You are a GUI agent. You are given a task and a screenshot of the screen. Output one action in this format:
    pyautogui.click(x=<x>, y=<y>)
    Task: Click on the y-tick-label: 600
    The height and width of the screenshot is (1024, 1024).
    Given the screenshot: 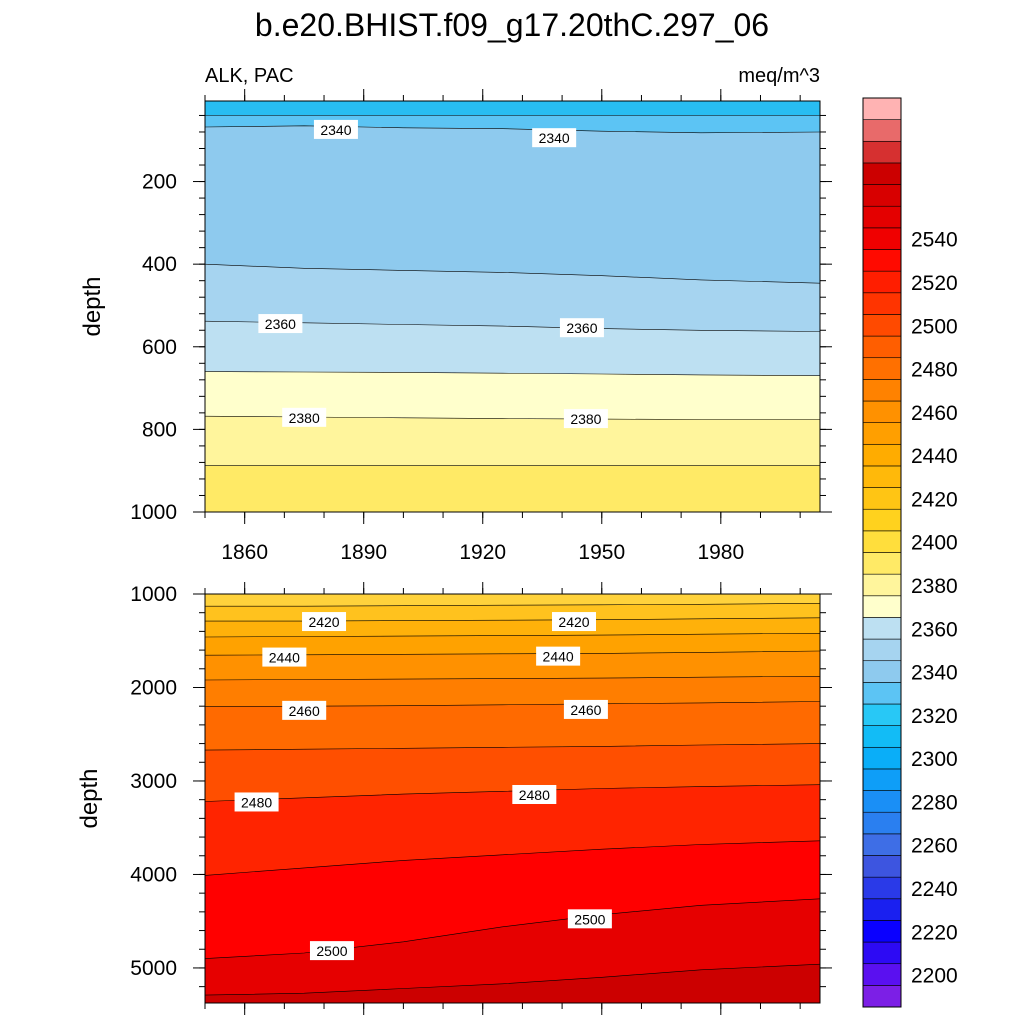 What is the action you would take?
    pyautogui.click(x=159, y=347)
    